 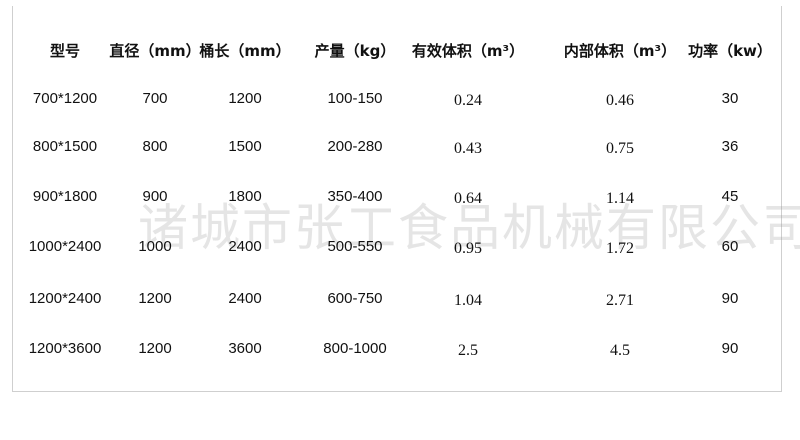 What do you see at coordinates (155, 98) in the screenshot?
I see `table-cell: 700` at bounding box center [155, 98].